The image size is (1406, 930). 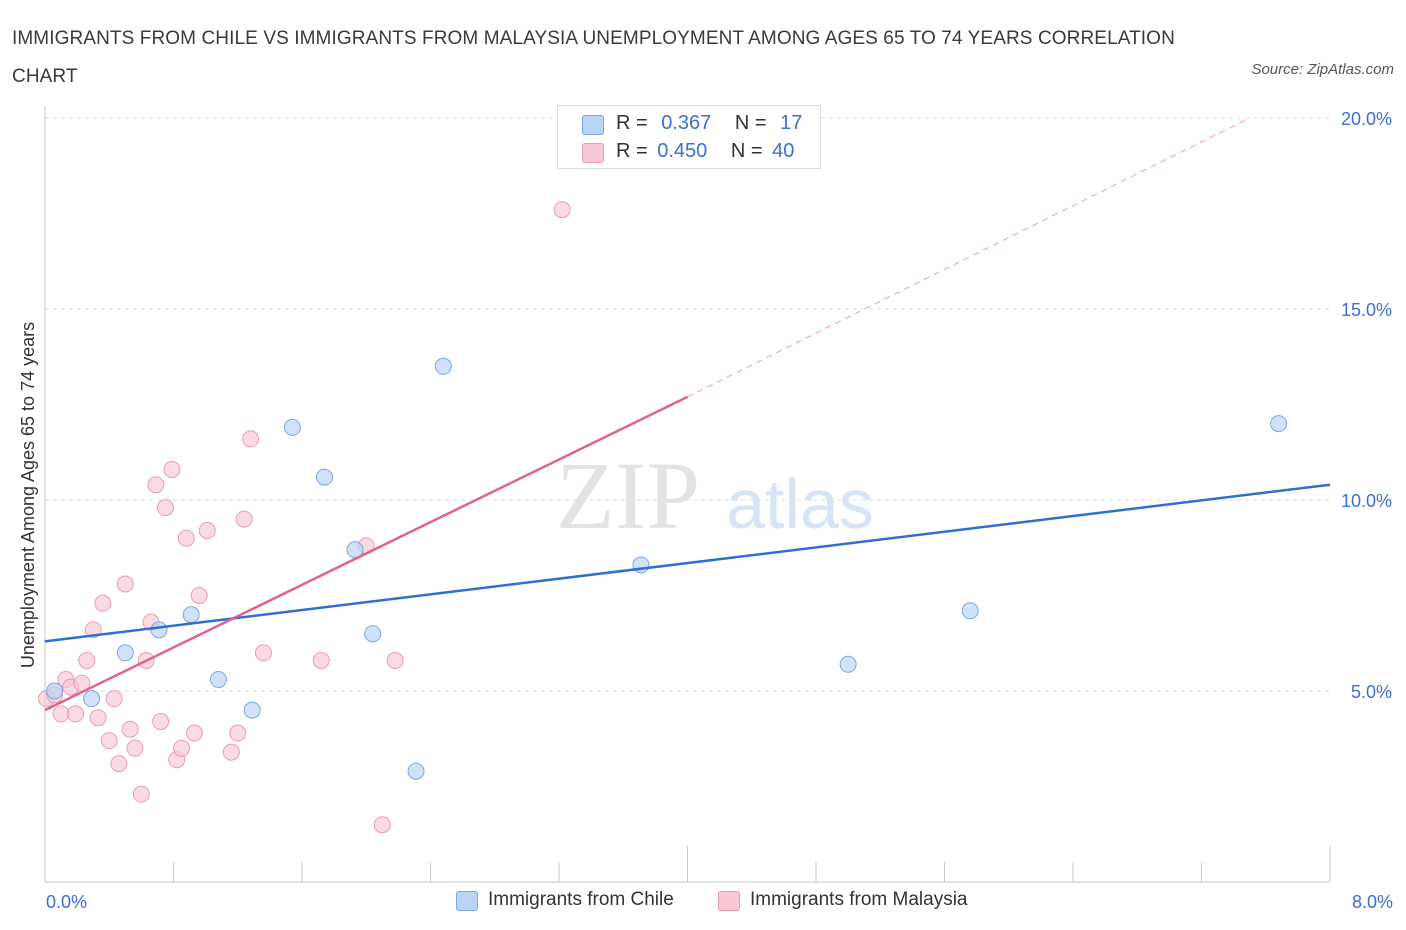 I want to click on y-tick-label: 20.0%, so click(x=1366, y=119).